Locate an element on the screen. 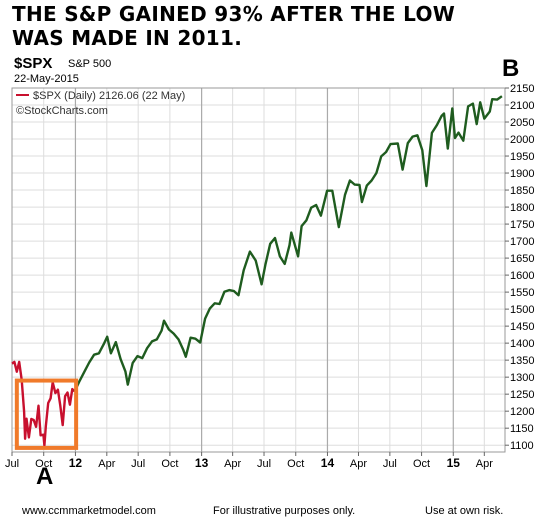  y-tick-label: 1550 is located at coordinates (522, 293).